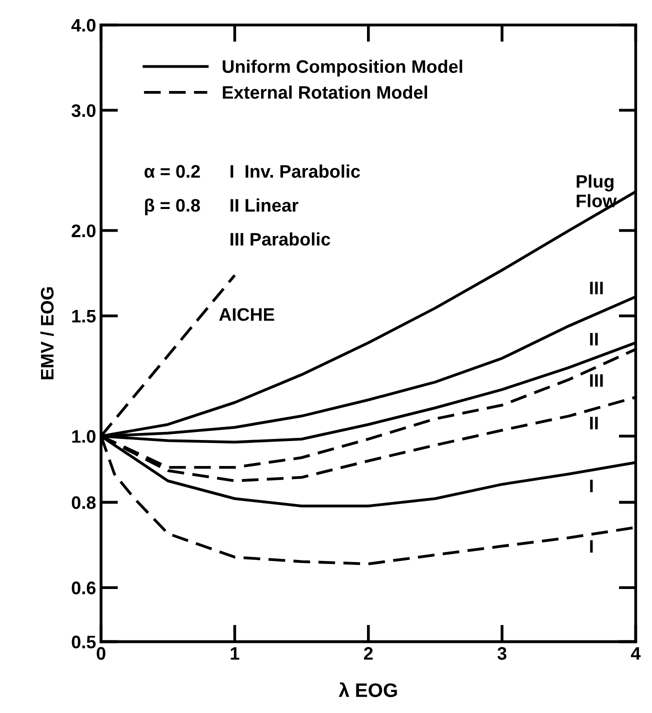 Image resolution: width=652 pixels, height=713 pixels. What do you see at coordinates (235, 653) in the screenshot?
I see `x-tick-label: 1` at bounding box center [235, 653].